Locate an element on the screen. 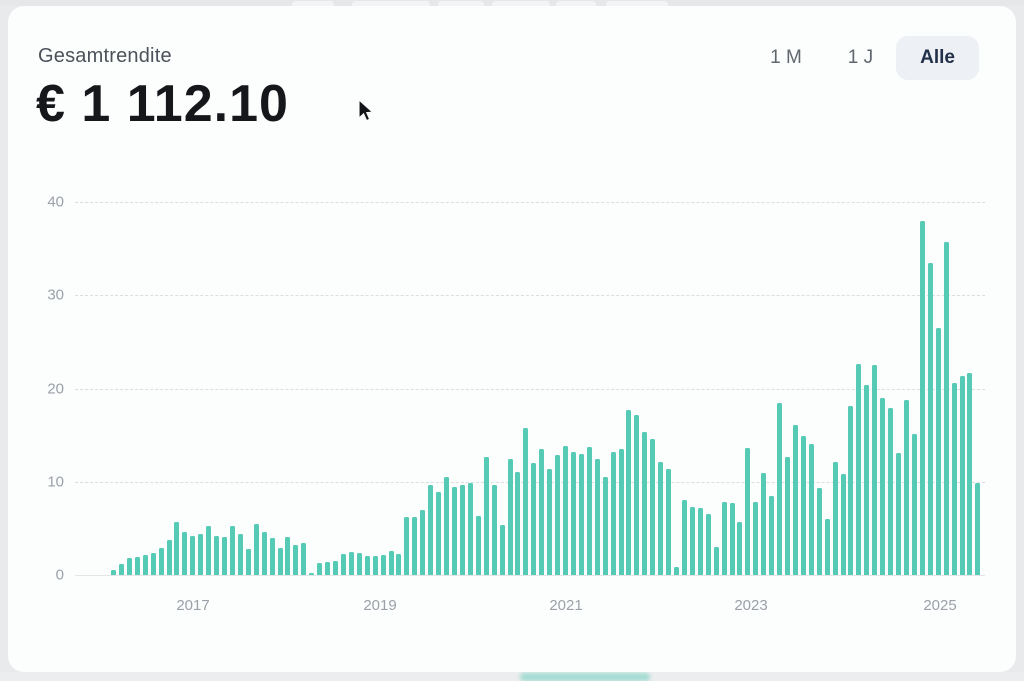  range-button-alle: Alle is located at coordinates (937, 58).